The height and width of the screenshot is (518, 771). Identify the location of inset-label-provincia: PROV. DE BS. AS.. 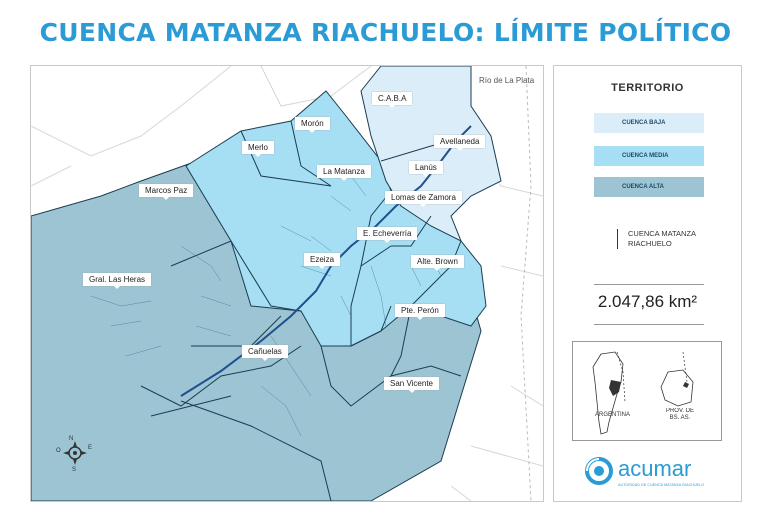
(680, 414).